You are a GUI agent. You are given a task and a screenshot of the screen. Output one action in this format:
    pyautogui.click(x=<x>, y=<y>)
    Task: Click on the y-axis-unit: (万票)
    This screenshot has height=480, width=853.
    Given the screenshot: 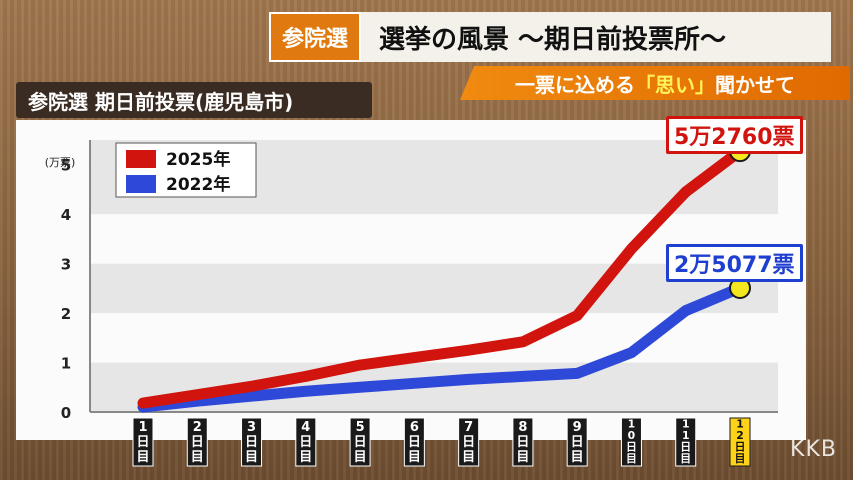 What is the action you would take?
    pyautogui.click(x=60, y=162)
    